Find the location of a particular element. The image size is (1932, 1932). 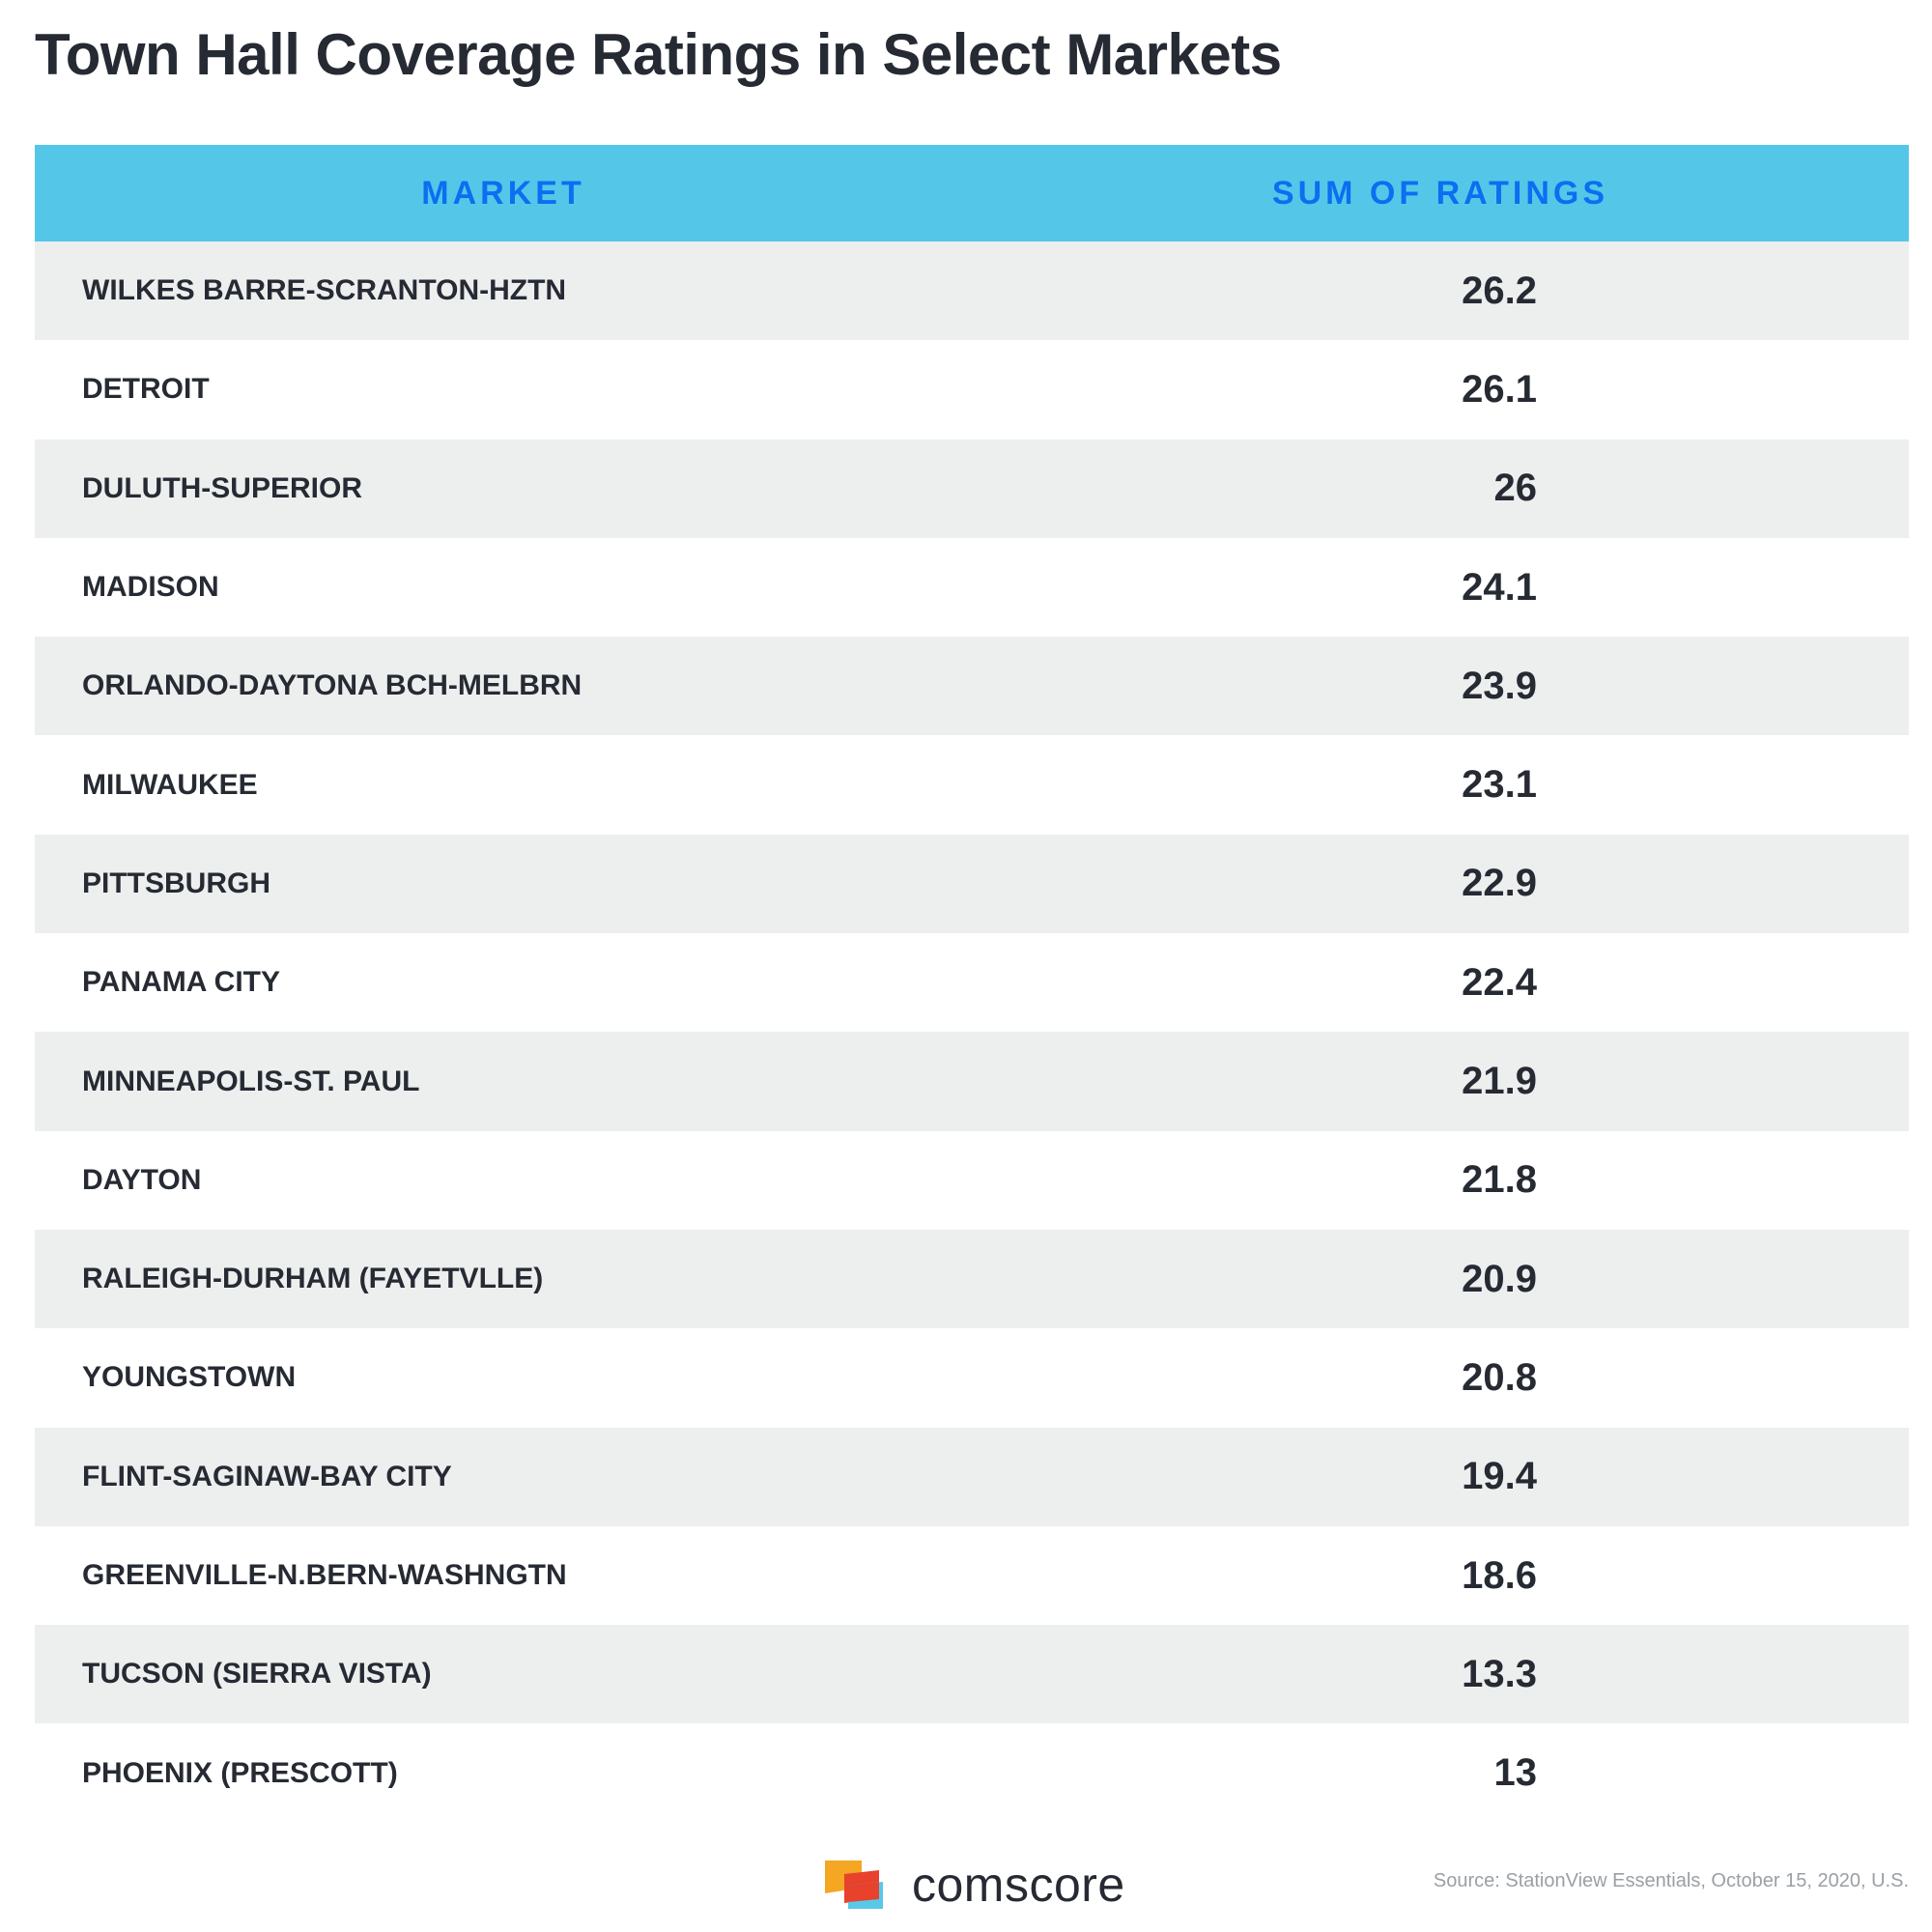

rating-value-cell: 19.4 is located at coordinates (1499, 1476).